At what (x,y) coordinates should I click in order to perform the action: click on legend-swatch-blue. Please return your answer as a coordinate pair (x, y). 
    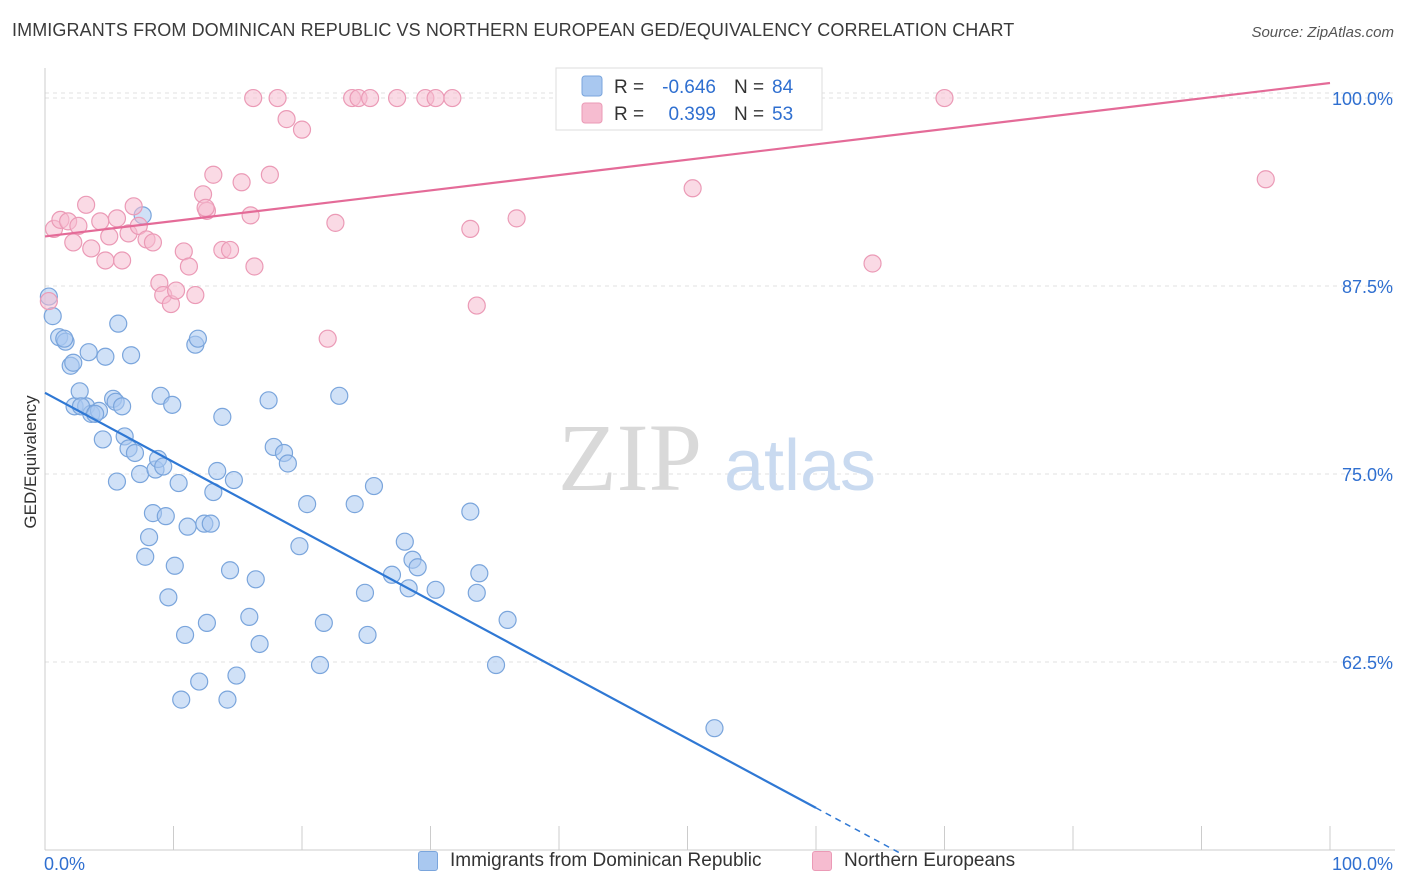
    Looking at the image, I should click on (592, 86).